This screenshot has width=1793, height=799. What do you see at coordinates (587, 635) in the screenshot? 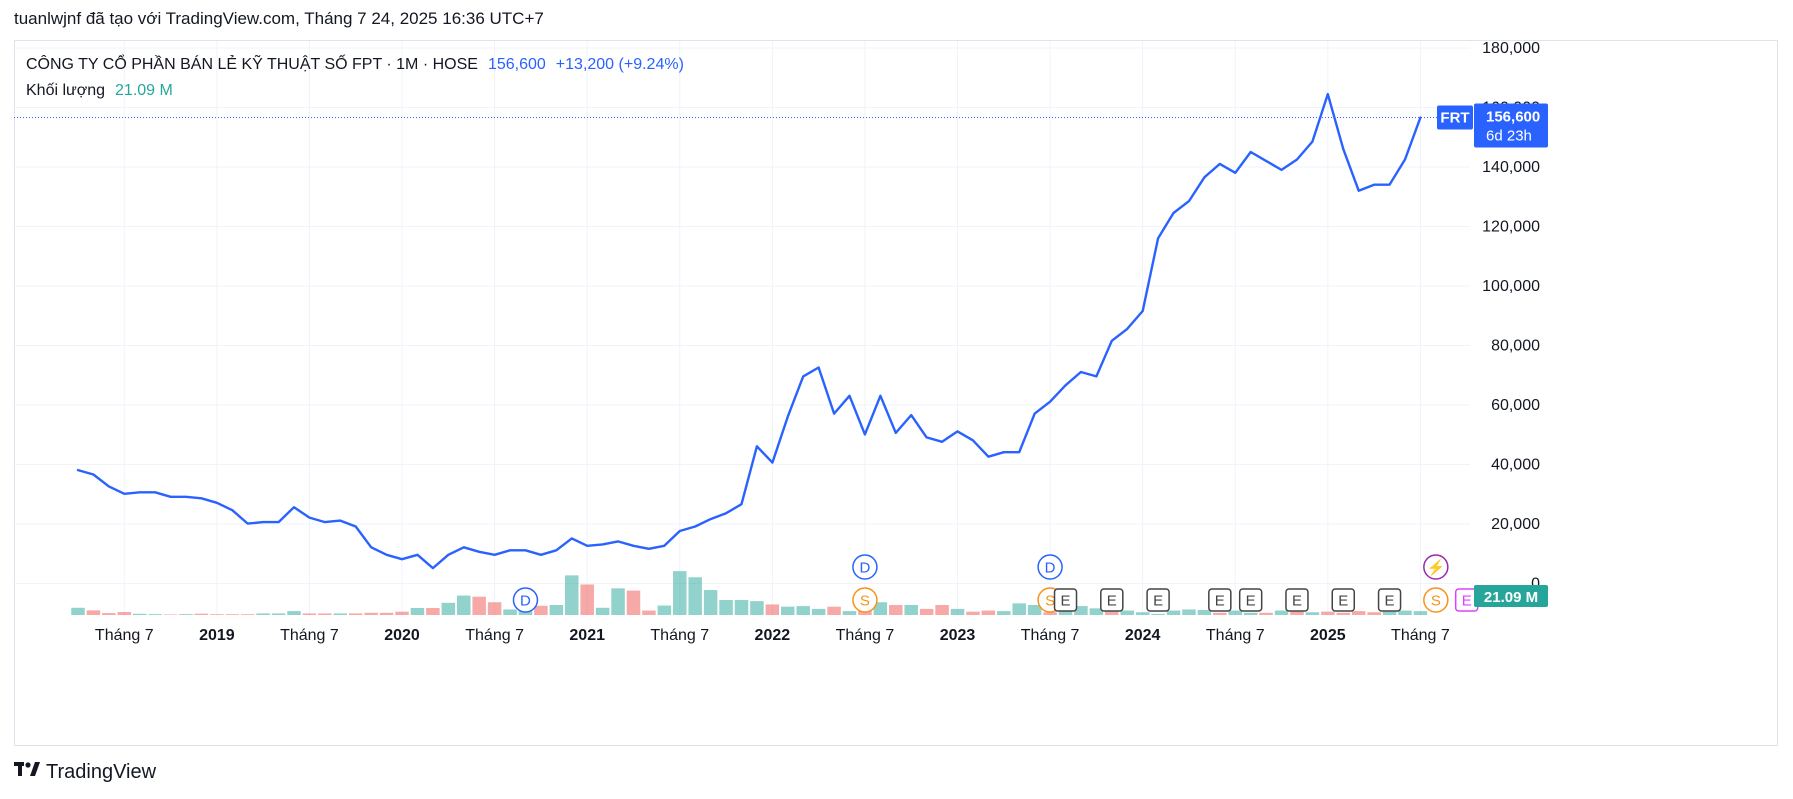
I see `x-tick-label: 2021` at bounding box center [587, 635].